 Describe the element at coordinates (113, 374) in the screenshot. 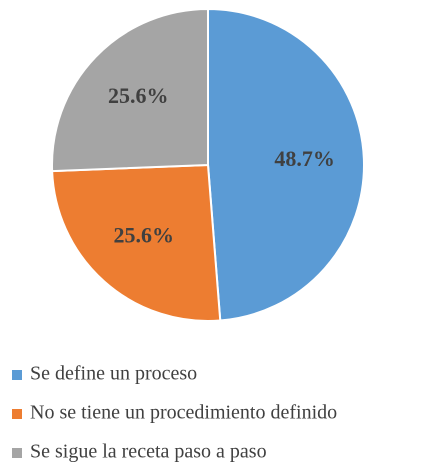

I see `legend-label: Se define un proceso` at that location.